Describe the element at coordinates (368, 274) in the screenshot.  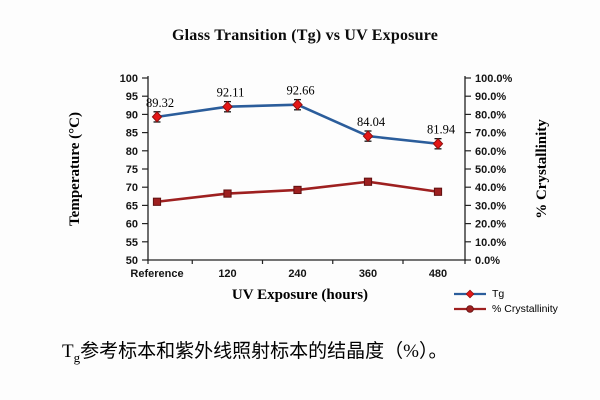
I see `x-axis-category-label: 360` at that location.